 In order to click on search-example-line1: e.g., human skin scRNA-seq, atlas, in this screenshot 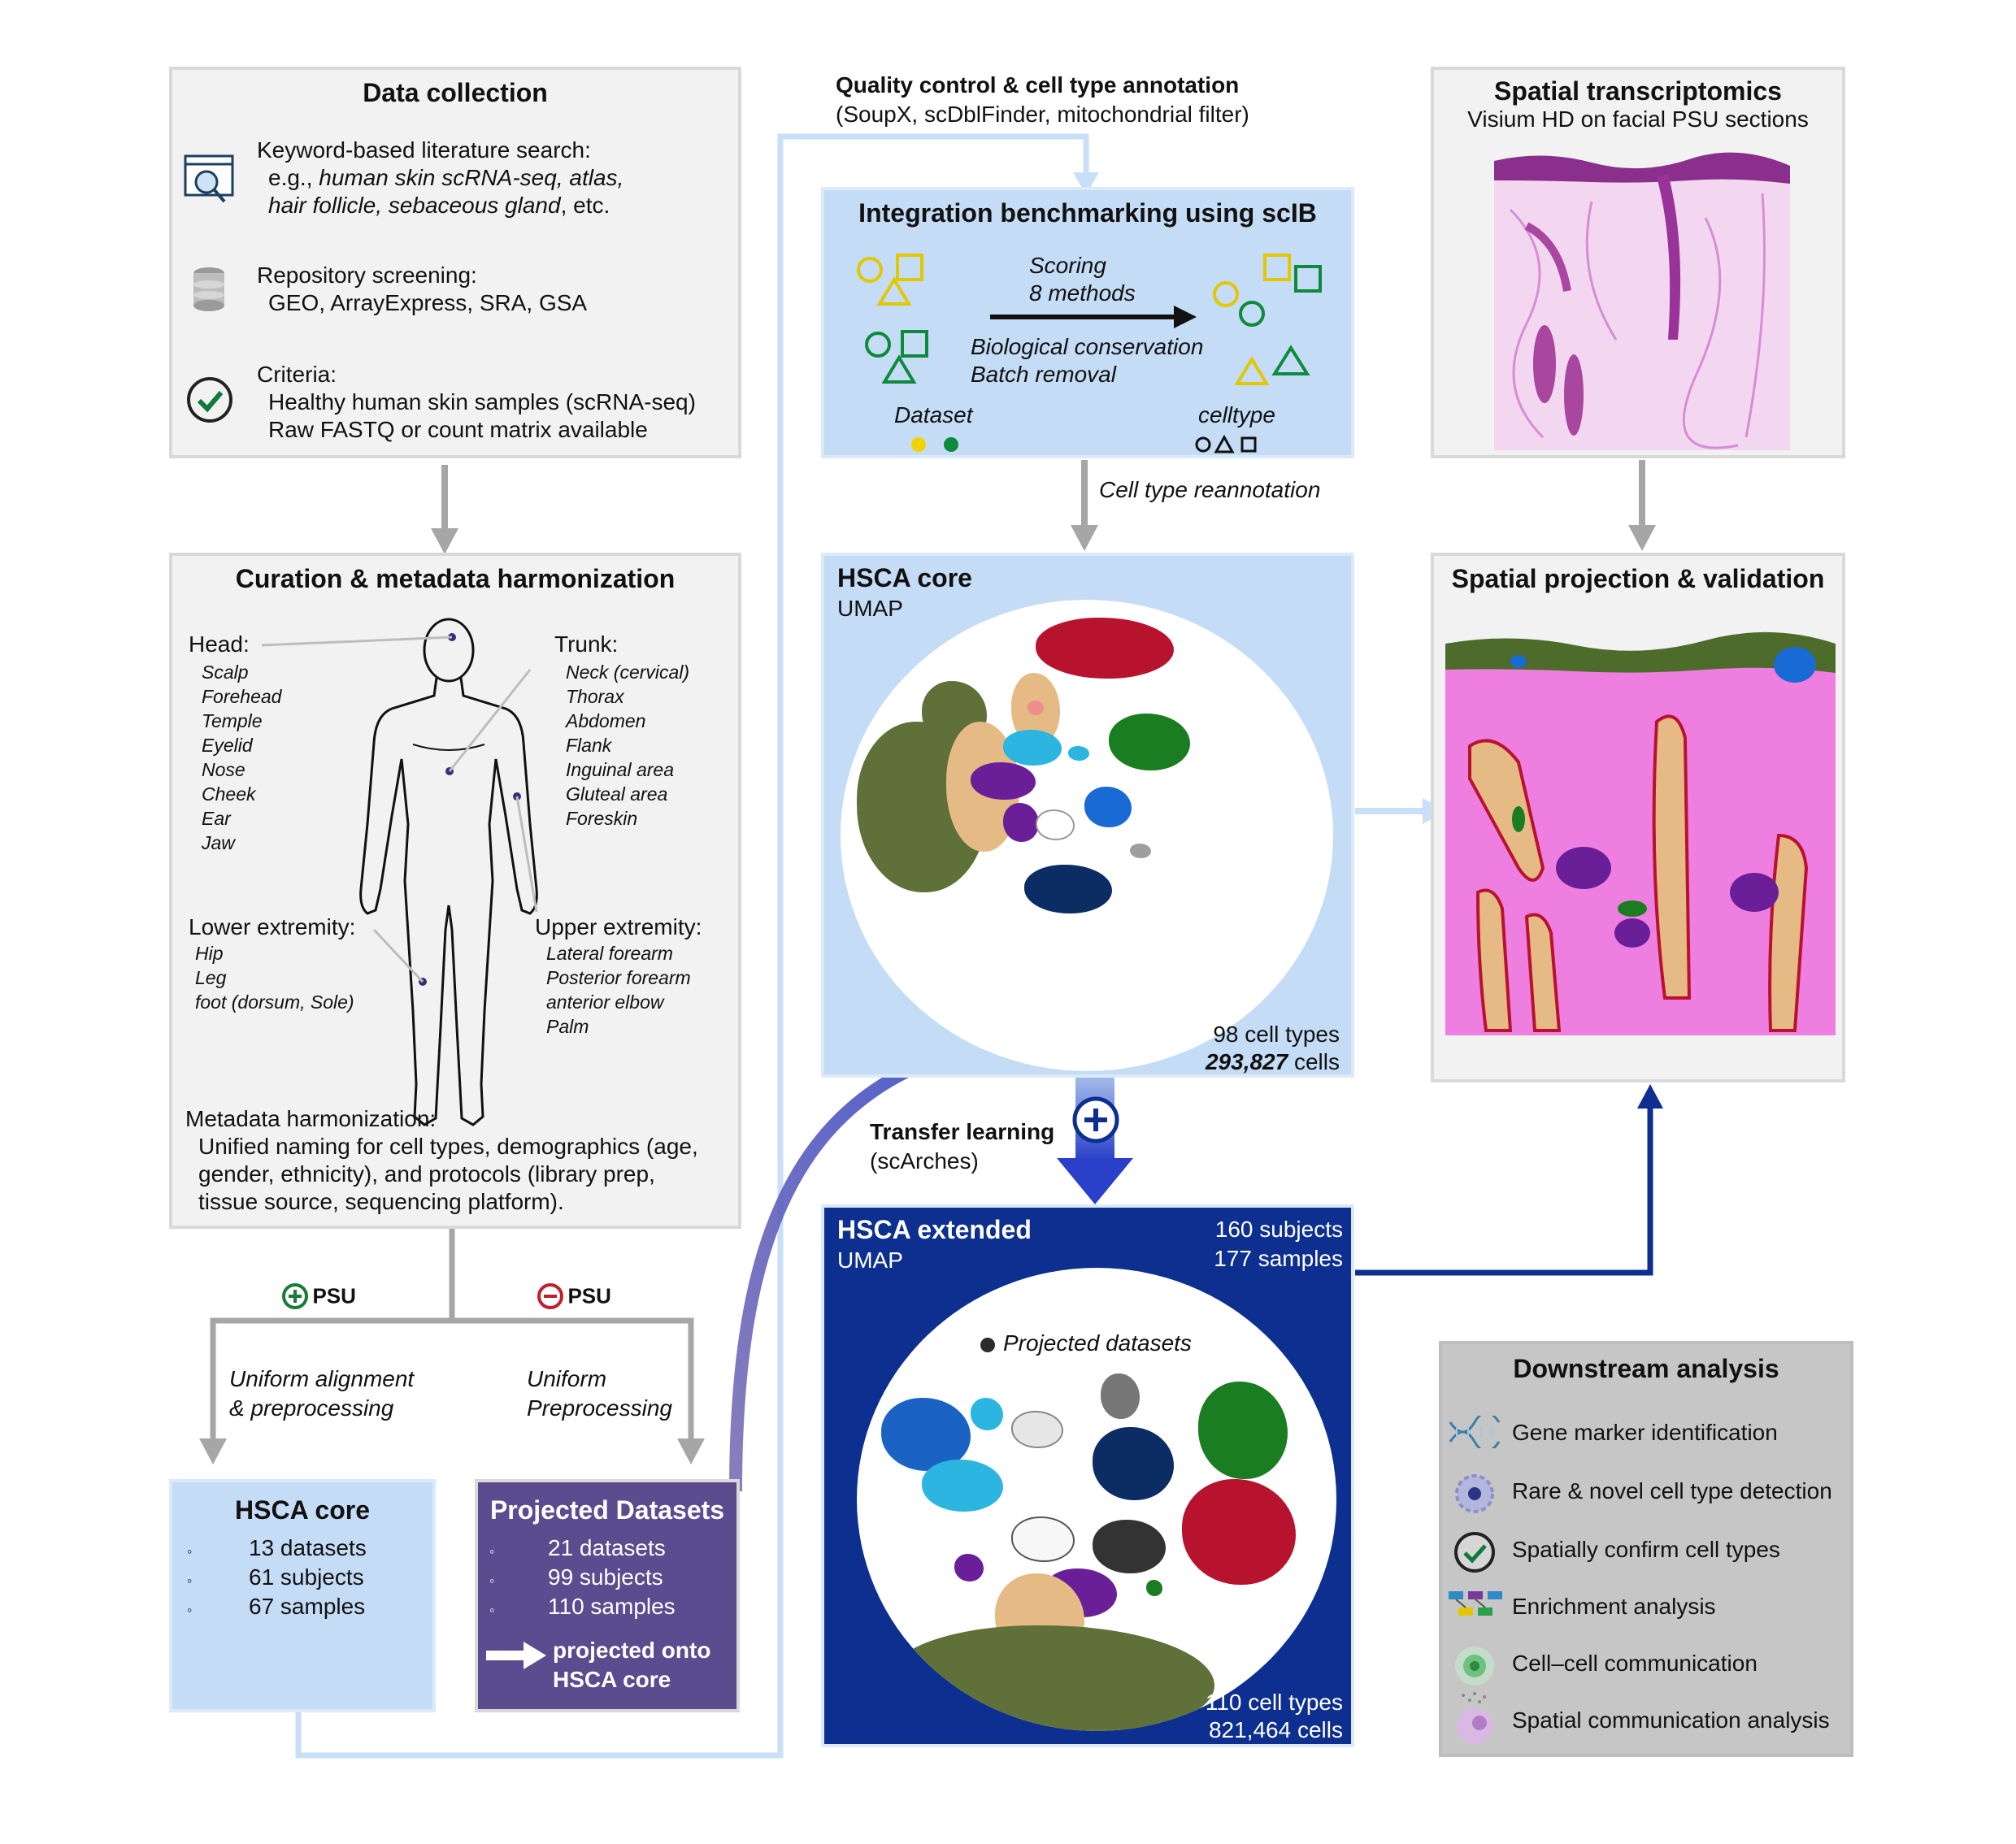, I will do `click(446, 177)`.